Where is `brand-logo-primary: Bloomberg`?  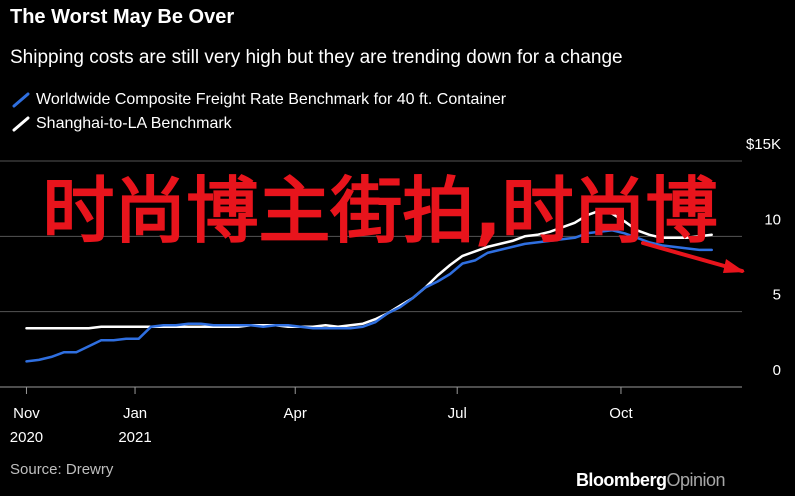 brand-logo-primary: Bloomberg is located at coordinates (621, 480).